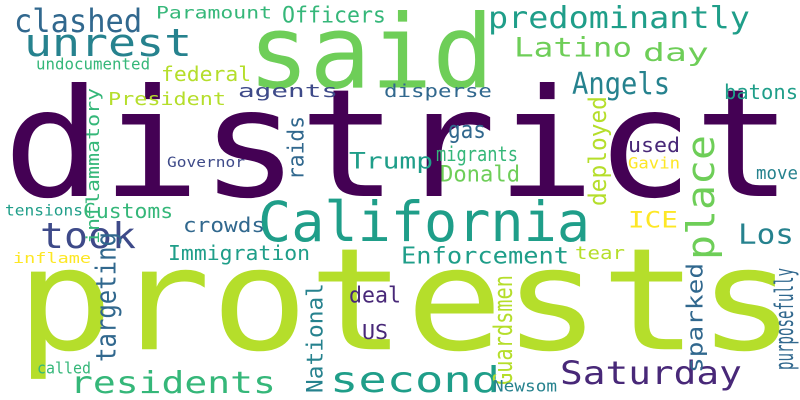 The image size is (800, 400). What do you see at coordinates (676, 52) in the screenshot?
I see `word-day: day` at bounding box center [676, 52].